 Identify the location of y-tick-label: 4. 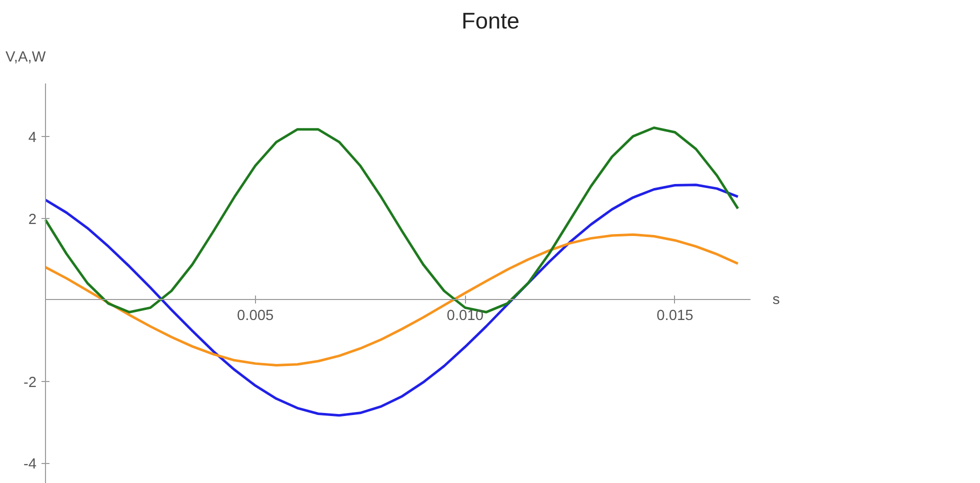
(32, 138).